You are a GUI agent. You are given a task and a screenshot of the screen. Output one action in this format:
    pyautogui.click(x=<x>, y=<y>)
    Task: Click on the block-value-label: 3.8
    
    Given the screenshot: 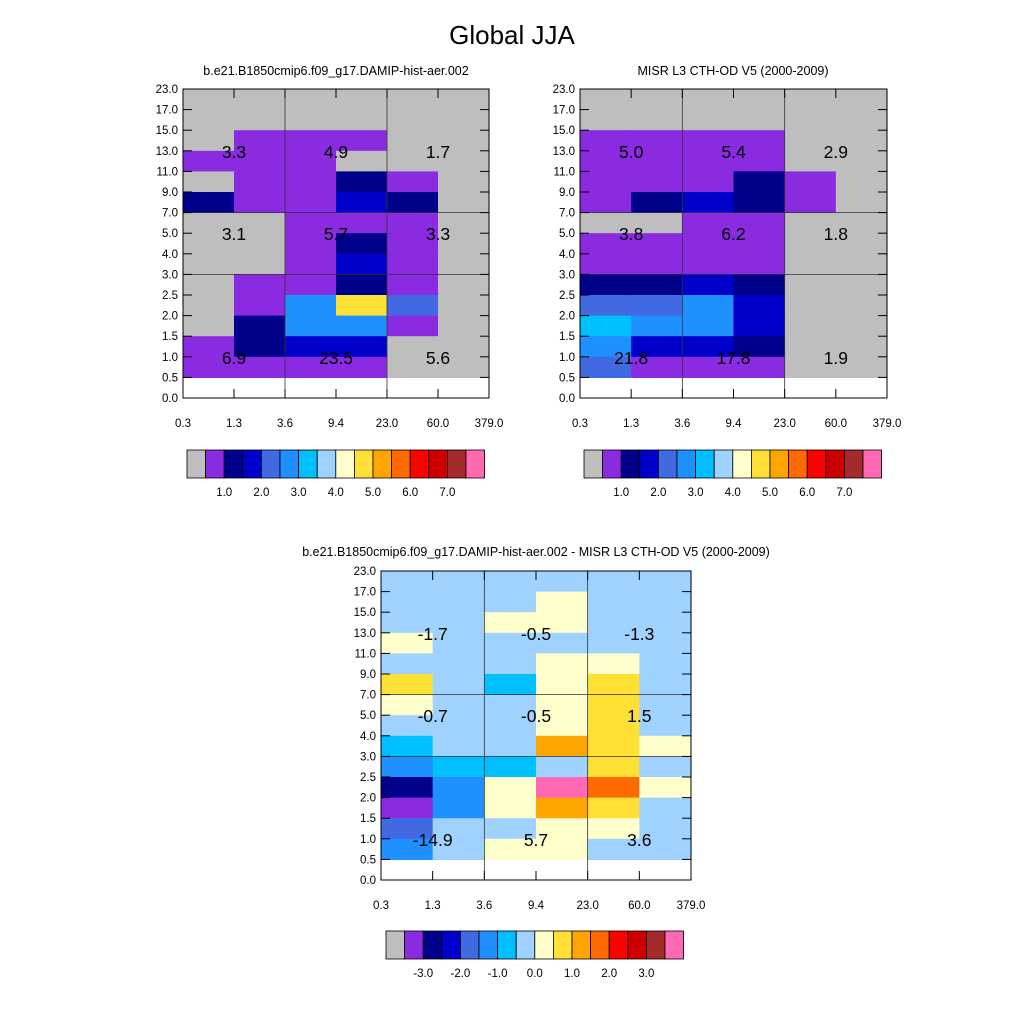 What is the action you would take?
    pyautogui.click(x=631, y=234)
    